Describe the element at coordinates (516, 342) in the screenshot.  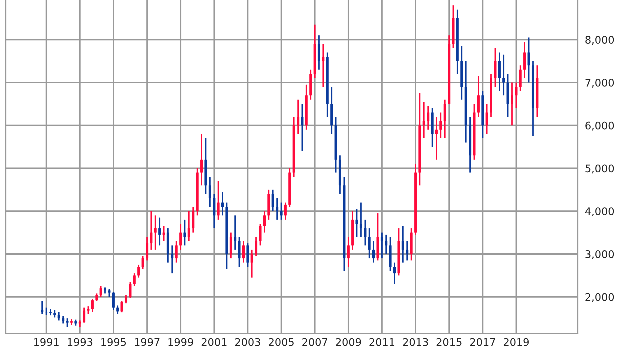
I see `x-tick-label: 2019` at that location.